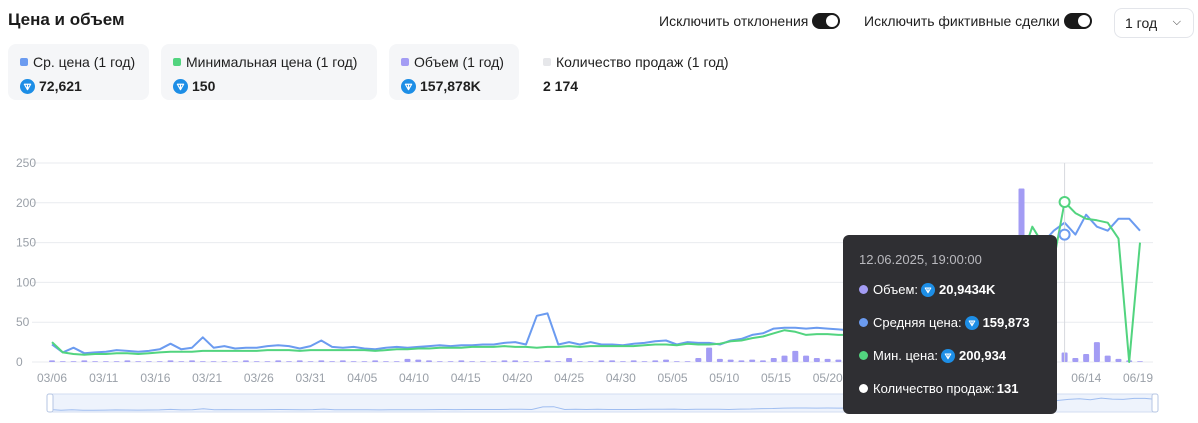  Describe the element at coordinates (1086, 378) in the screenshot. I see `x-tick-label: 06/14` at that location.